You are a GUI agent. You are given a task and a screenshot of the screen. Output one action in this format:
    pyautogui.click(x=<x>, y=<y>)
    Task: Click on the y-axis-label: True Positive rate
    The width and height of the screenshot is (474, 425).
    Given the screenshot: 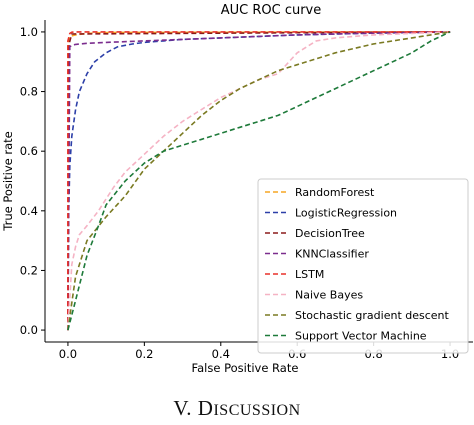 What is the action you would take?
    pyautogui.click(x=8, y=181)
    